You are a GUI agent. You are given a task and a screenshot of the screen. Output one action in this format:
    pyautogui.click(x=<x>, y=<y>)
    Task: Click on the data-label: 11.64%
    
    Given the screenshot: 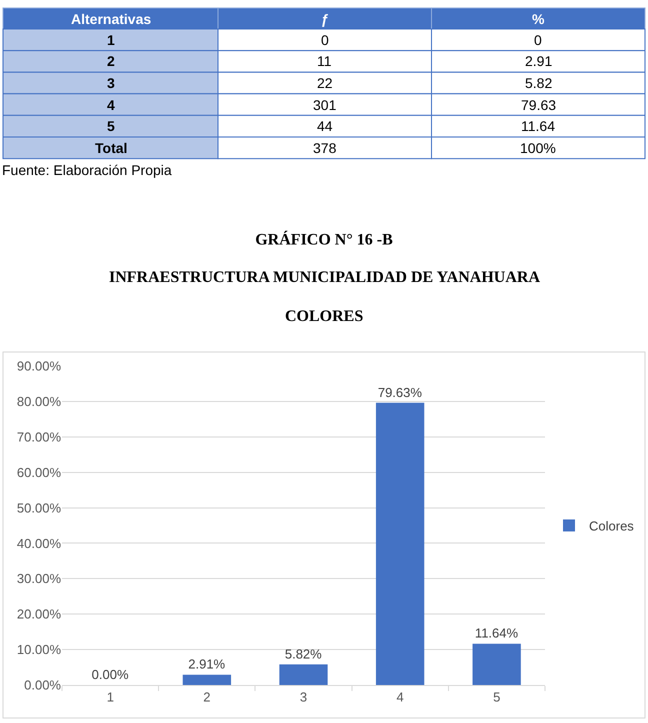 What is the action you would take?
    pyautogui.click(x=496, y=633)
    